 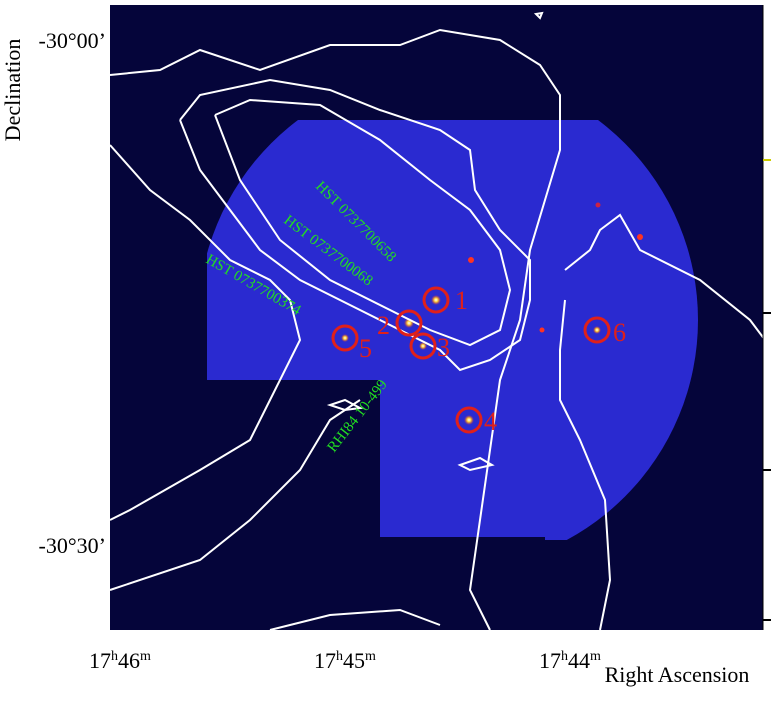 I want to click on color-bar-frame, so click(x=767, y=317).